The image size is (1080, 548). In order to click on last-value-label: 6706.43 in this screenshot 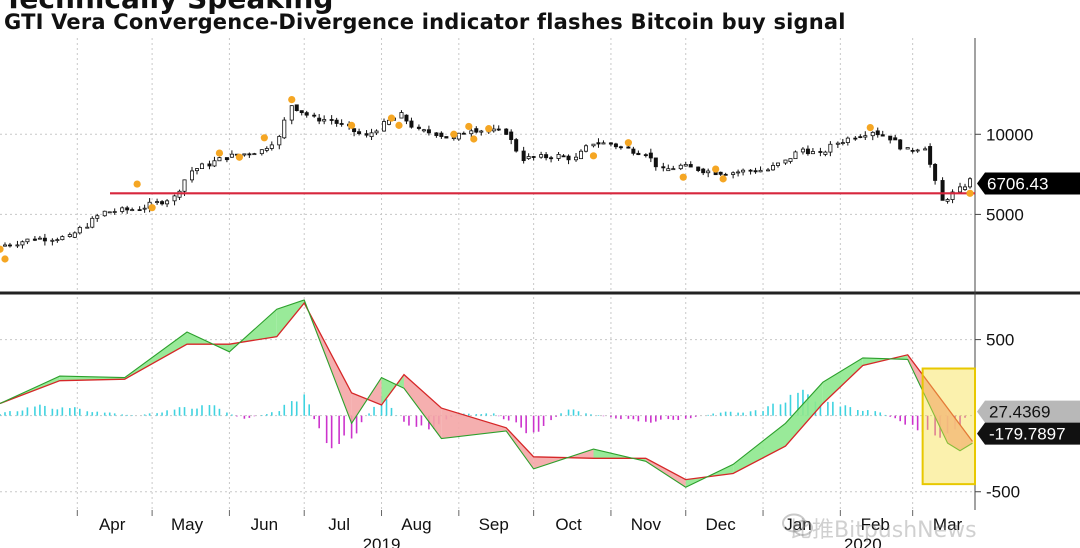, I will do `click(1017, 183)`.